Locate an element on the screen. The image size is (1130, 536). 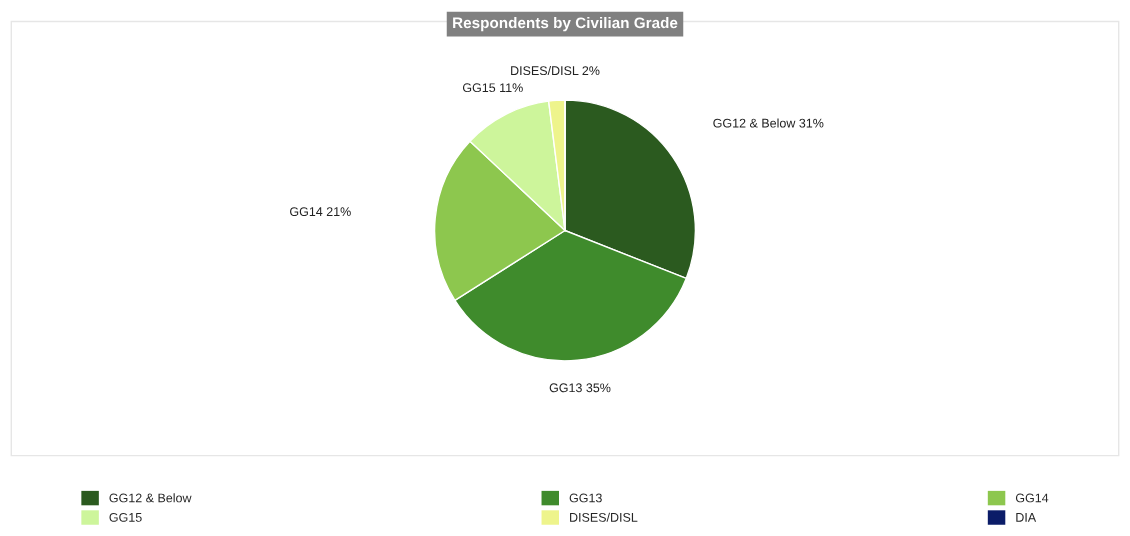
data-label: GG12 & Below 31% is located at coordinates (768, 123).